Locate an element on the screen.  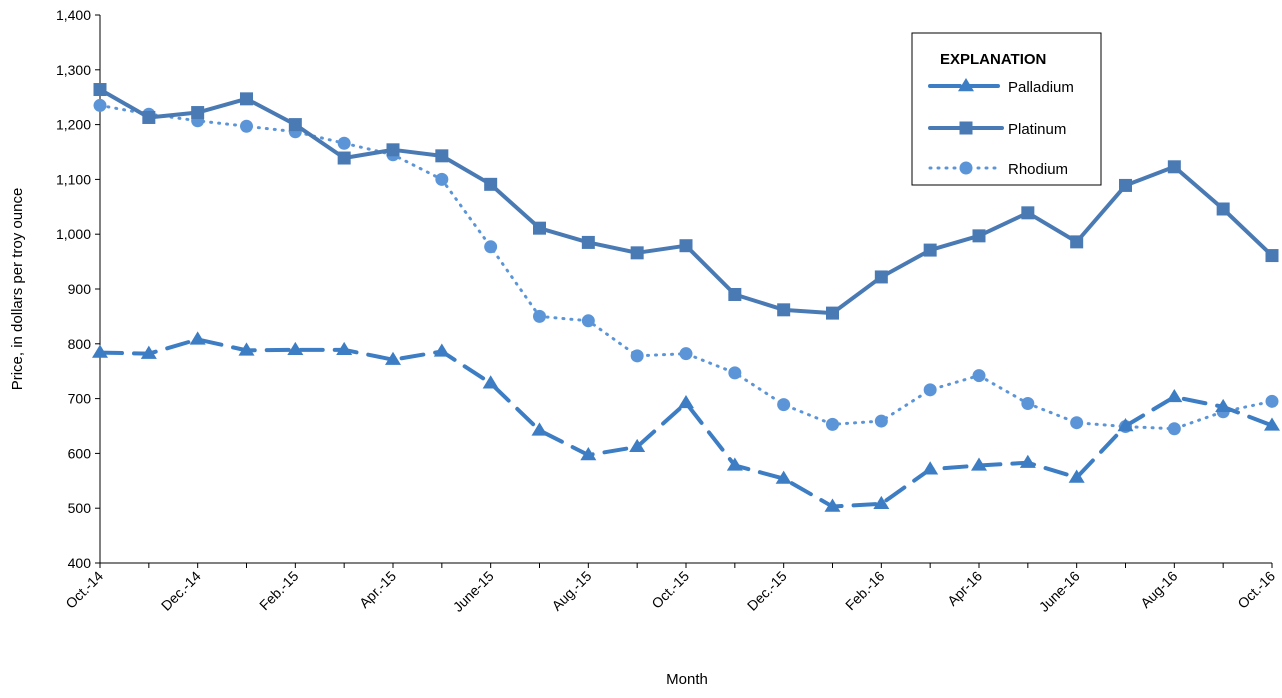
x-tick-label: Dec.-15 is located at coordinates (767, 591).